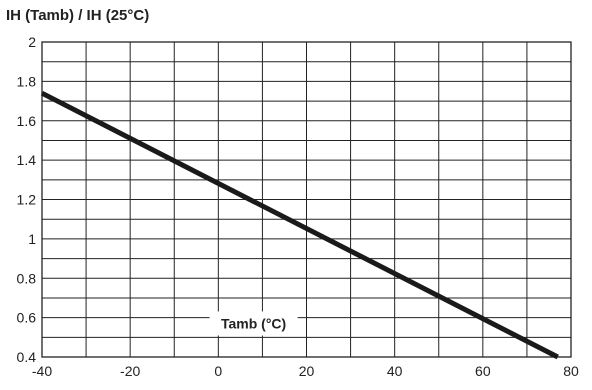 Image resolution: width=592 pixels, height=390 pixels. Describe the element at coordinates (483, 371) in the screenshot. I see `x-tick-label: 60` at that location.